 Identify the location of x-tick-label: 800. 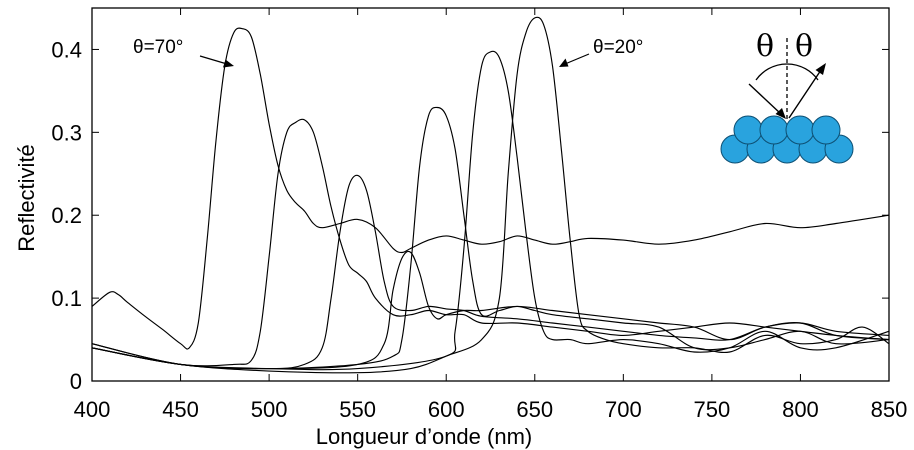
(800, 409).